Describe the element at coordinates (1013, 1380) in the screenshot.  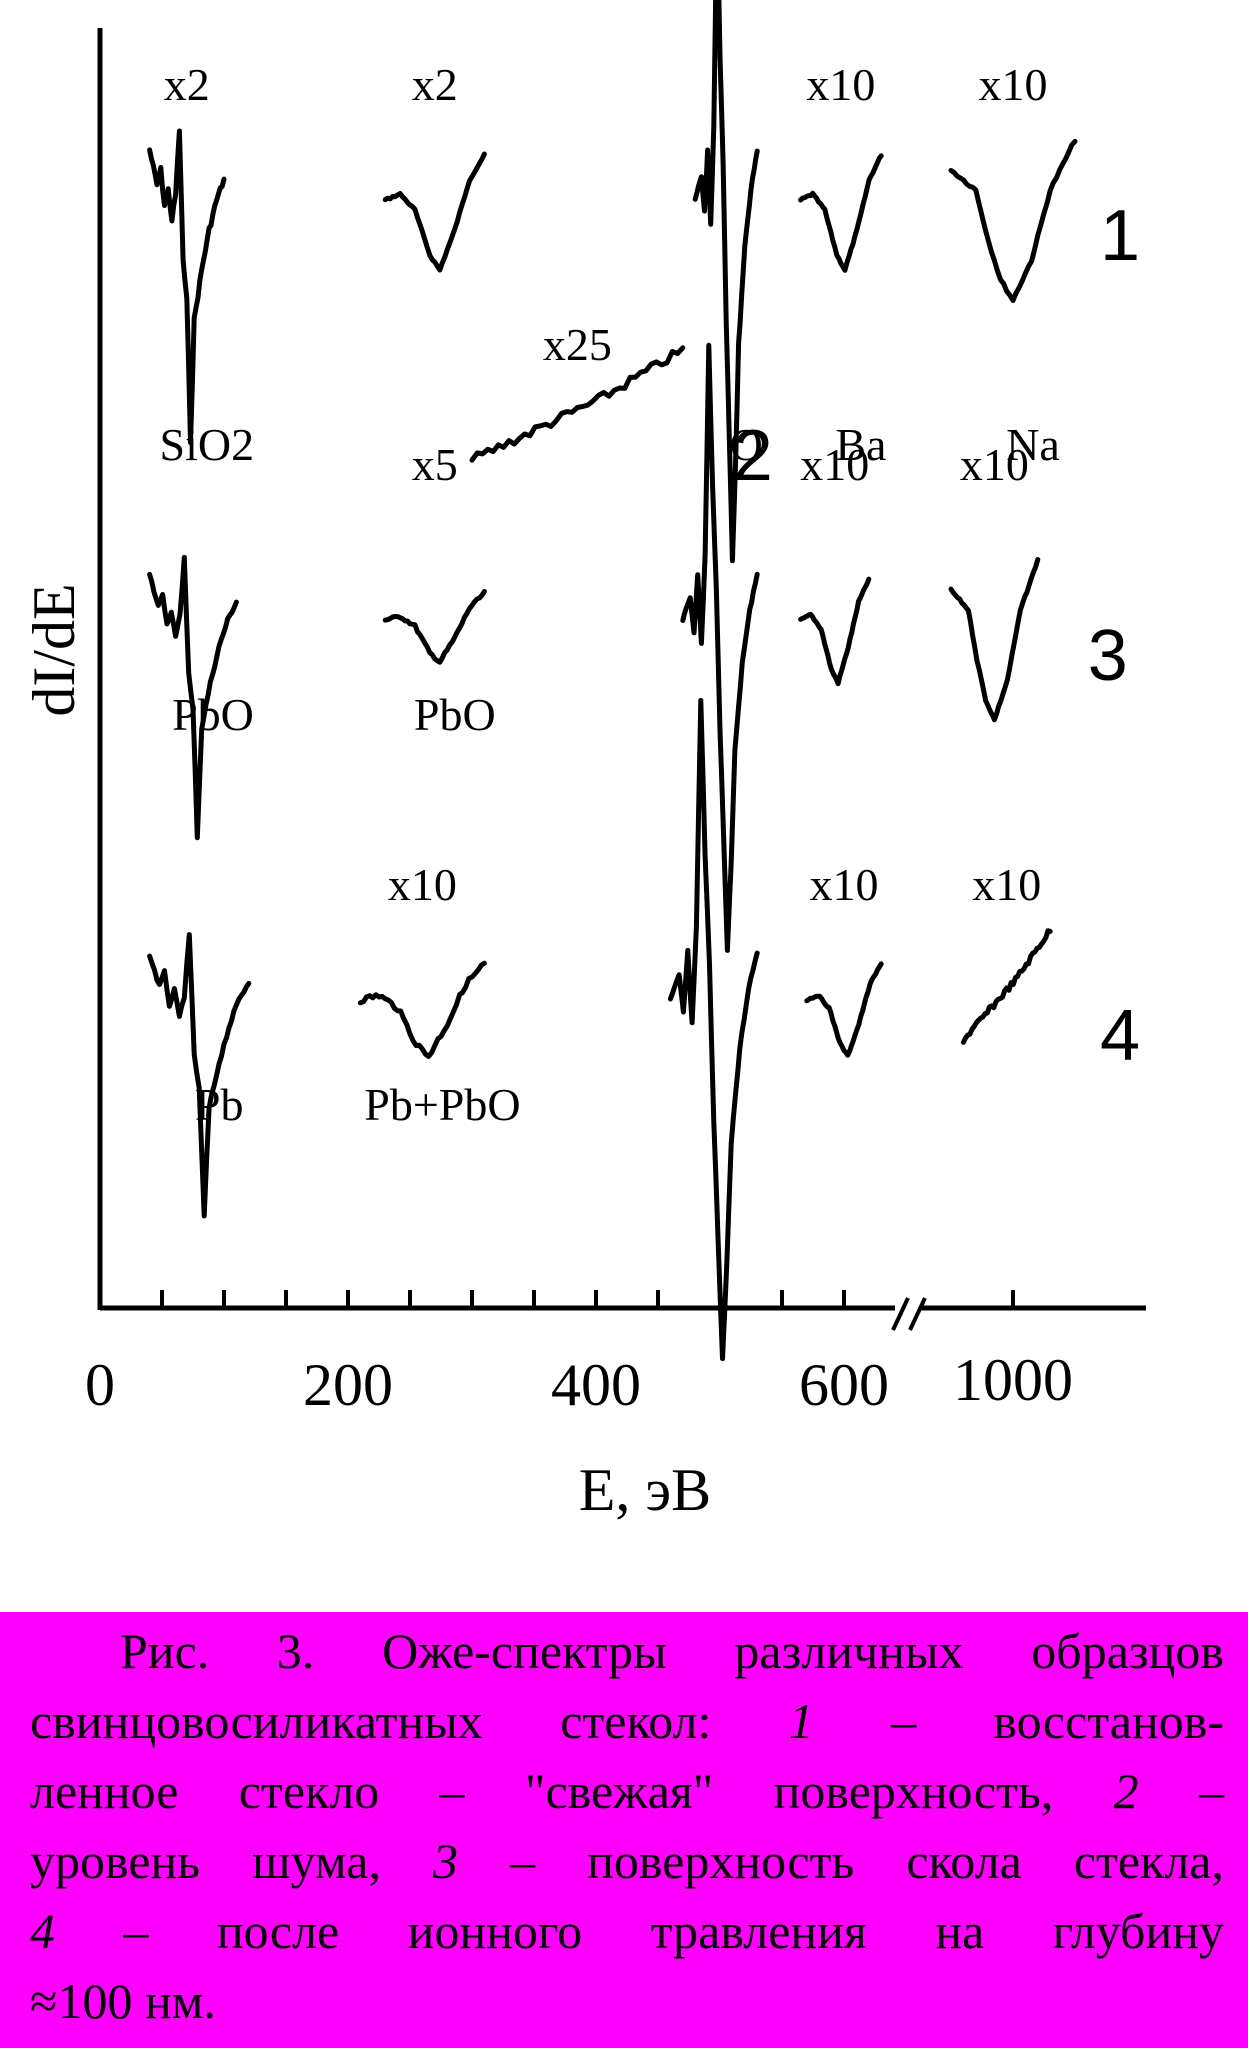
I see `x-tick-label: 1000` at that location.